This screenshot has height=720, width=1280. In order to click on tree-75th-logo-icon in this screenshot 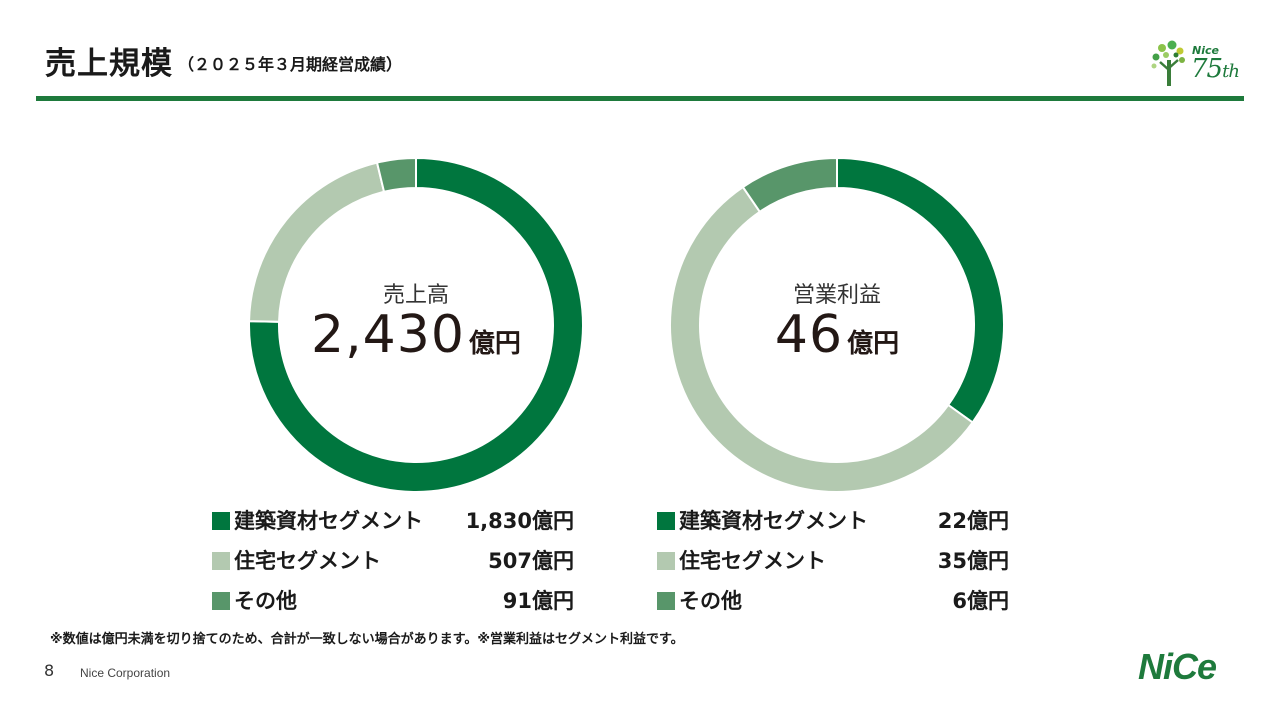, I will do `click(1168, 63)`.